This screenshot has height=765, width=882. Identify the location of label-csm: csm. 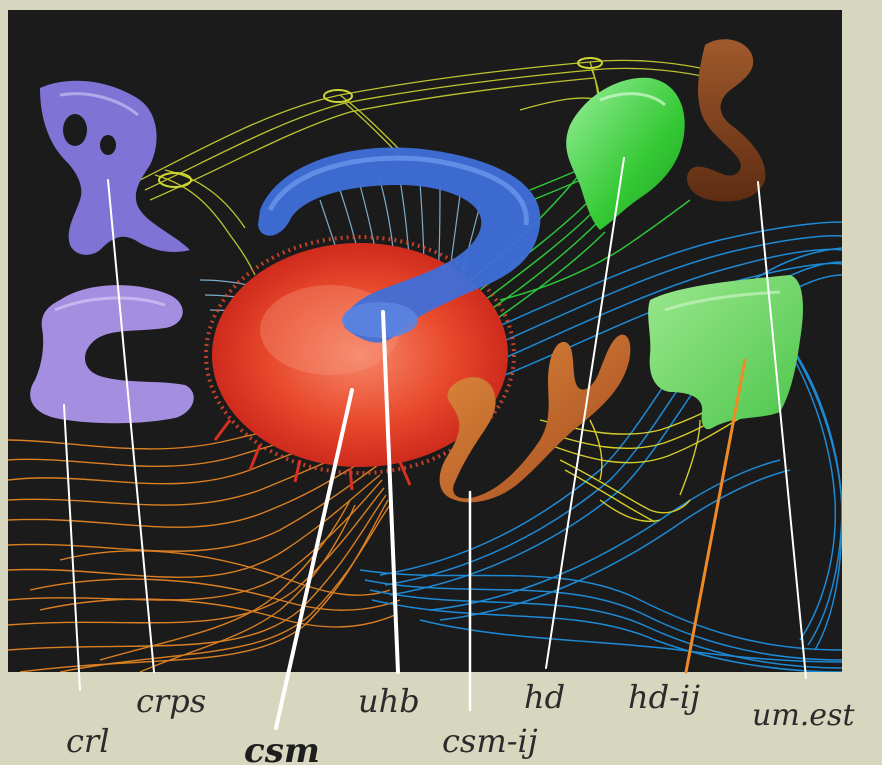
(282, 748).